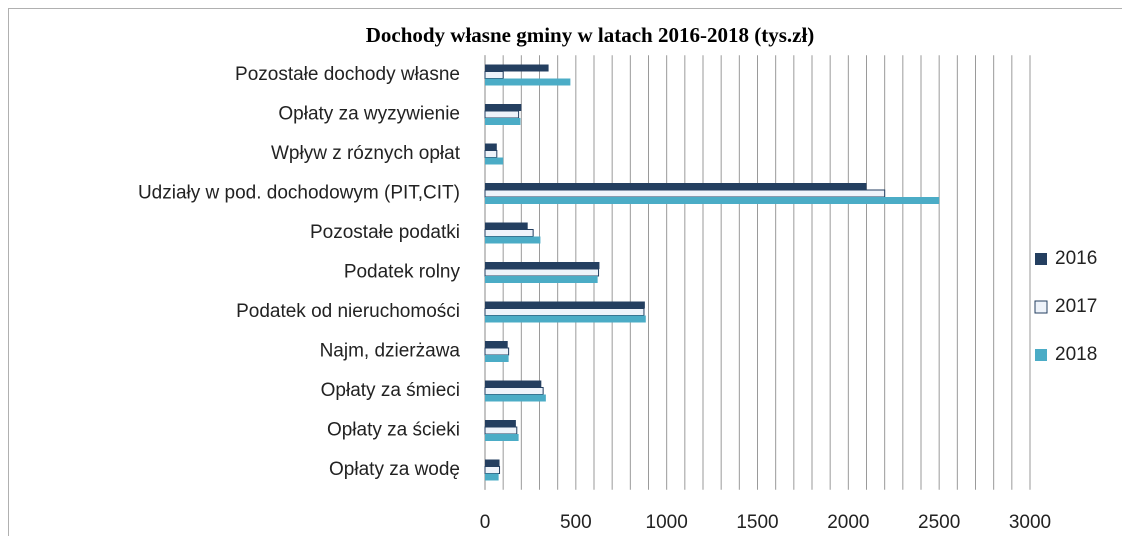 This screenshot has width=1122, height=536. I want to click on x-tick-label: 2500, so click(939, 522).